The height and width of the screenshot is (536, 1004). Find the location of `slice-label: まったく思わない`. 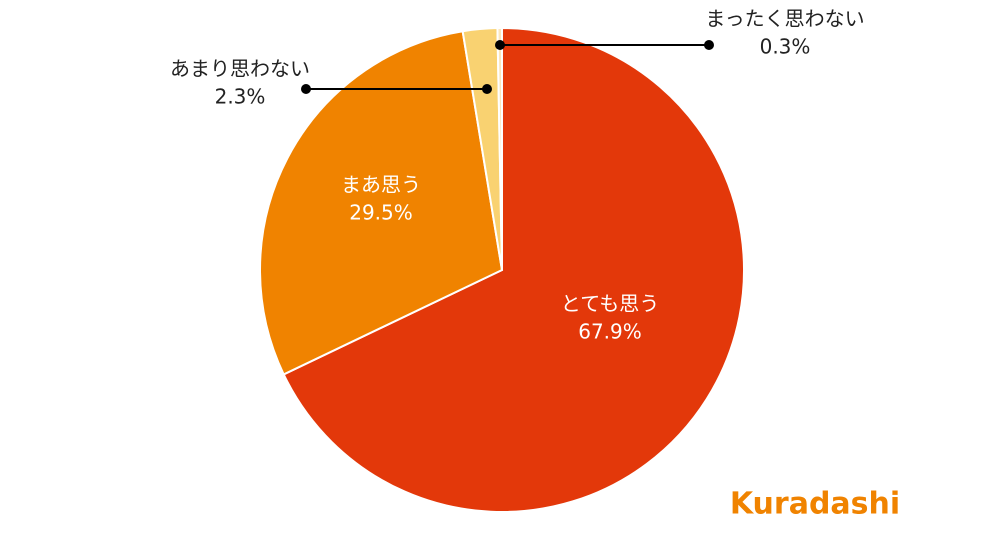

slice-label: まったく思わない is located at coordinates (784, 19).